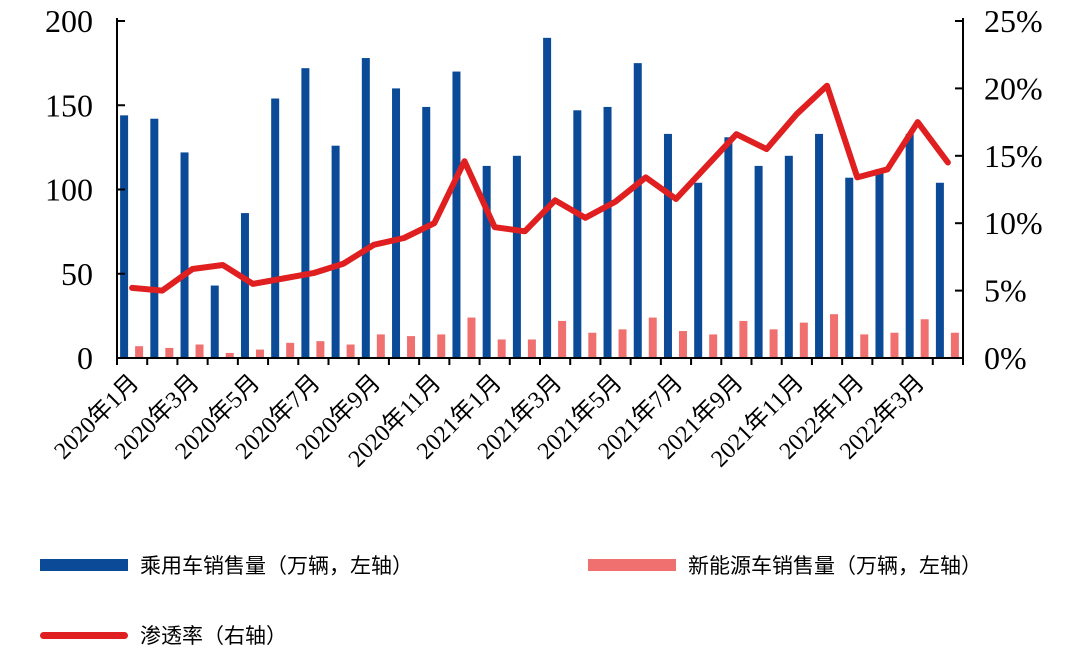  What do you see at coordinates (276, 566) in the screenshot?
I see `legend-label-passenger-car: 乘用车销售量（万辆，左轴）` at bounding box center [276, 566].